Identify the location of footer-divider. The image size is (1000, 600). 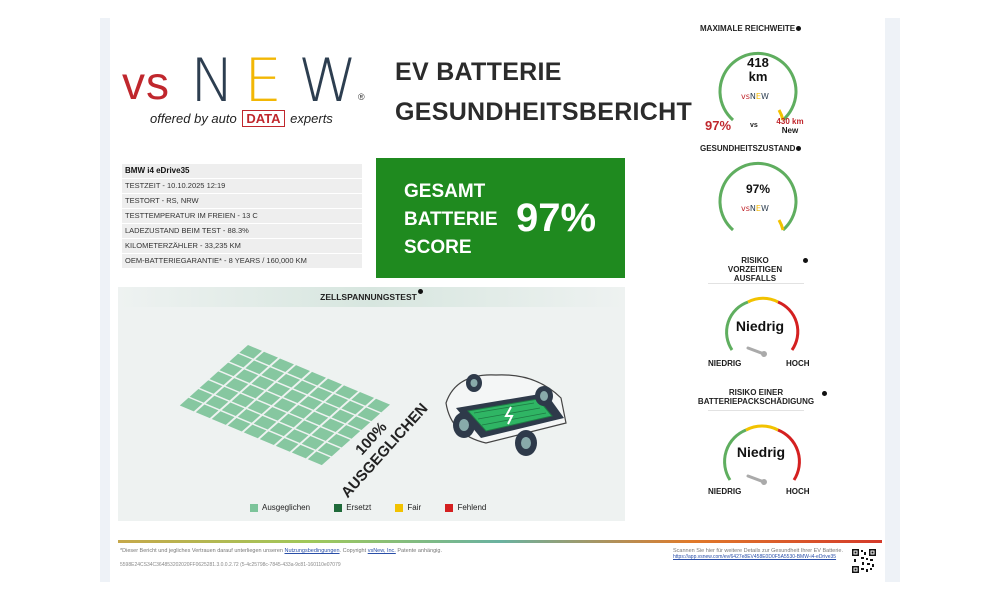
(500, 541).